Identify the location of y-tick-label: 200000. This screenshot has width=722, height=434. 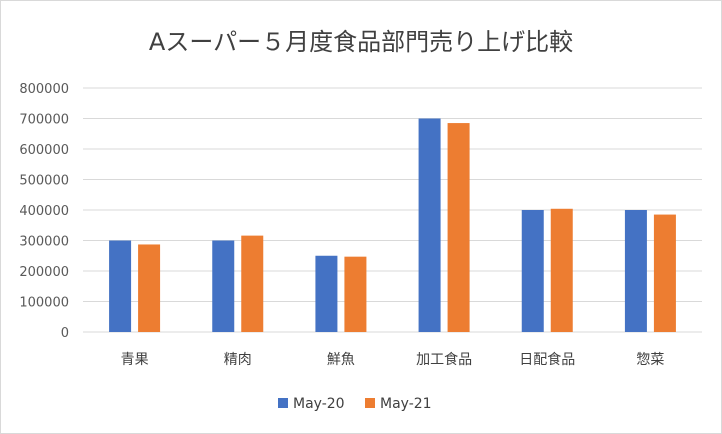
(44, 272).